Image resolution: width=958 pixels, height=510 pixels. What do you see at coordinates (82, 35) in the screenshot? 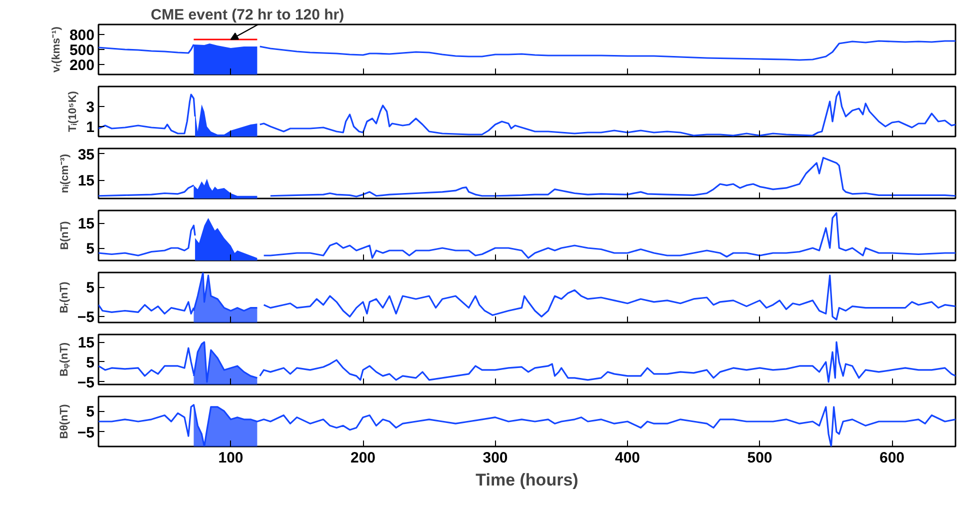
I see `y-tick-label: 800` at bounding box center [82, 35].